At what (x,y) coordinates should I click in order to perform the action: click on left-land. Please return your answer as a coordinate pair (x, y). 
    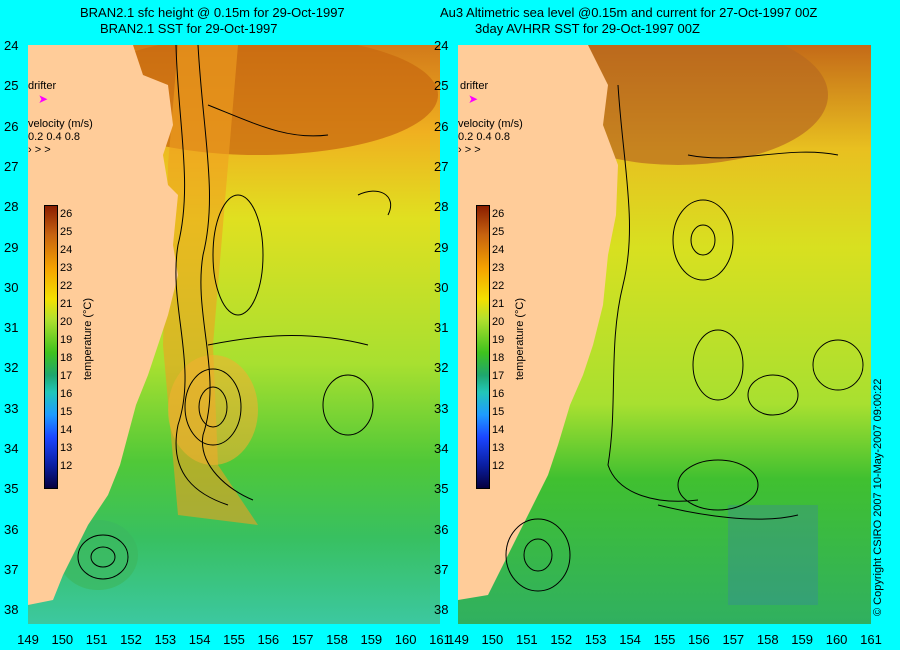
    Looking at the image, I should click on (103, 325).